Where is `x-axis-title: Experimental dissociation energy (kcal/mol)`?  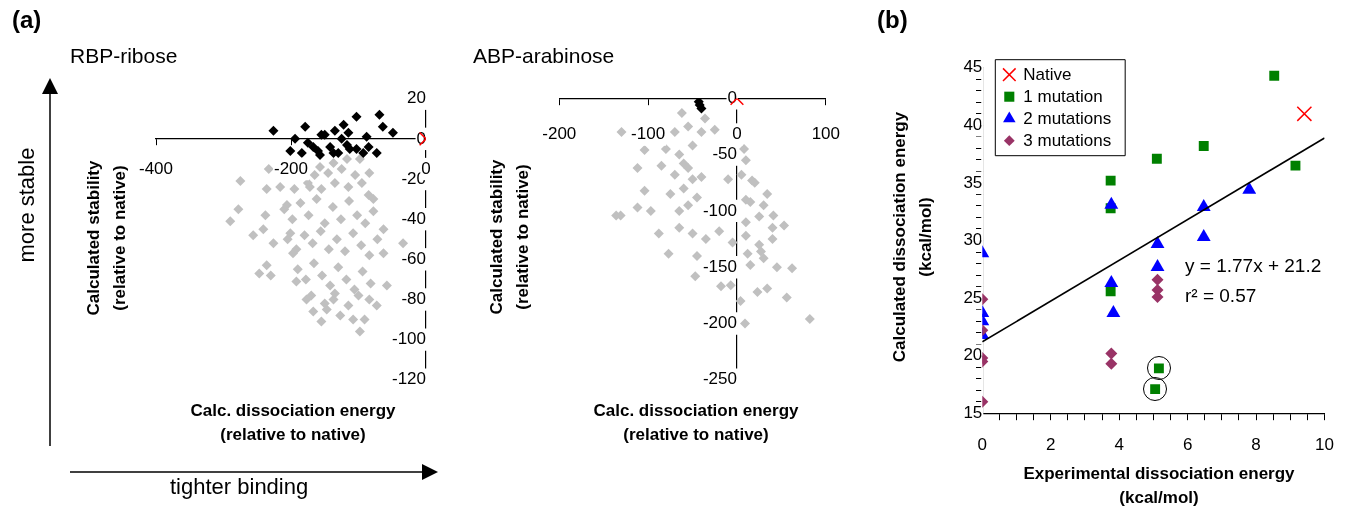
x-axis-title: Experimental dissociation energy (kcal/mol) is located at coordinates (1159, 486).